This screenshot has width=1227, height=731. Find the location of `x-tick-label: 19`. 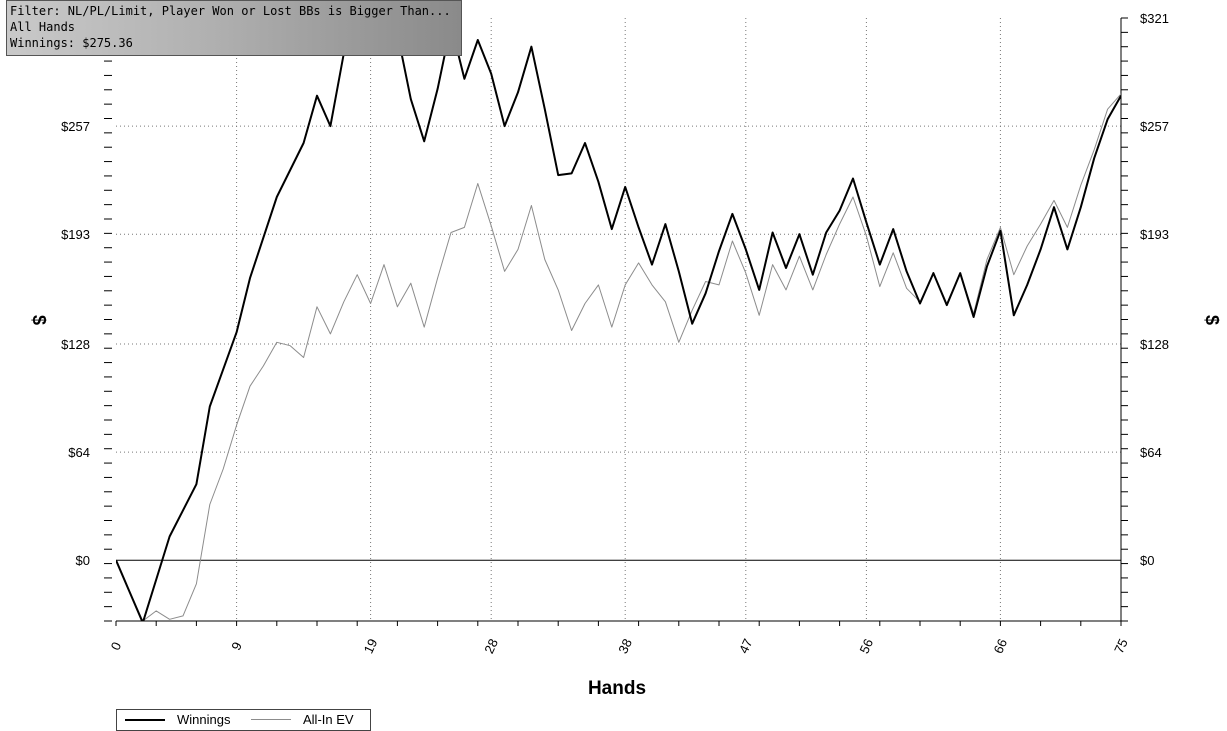

x-tick-label: 19 is located at coordinates (371, 645).